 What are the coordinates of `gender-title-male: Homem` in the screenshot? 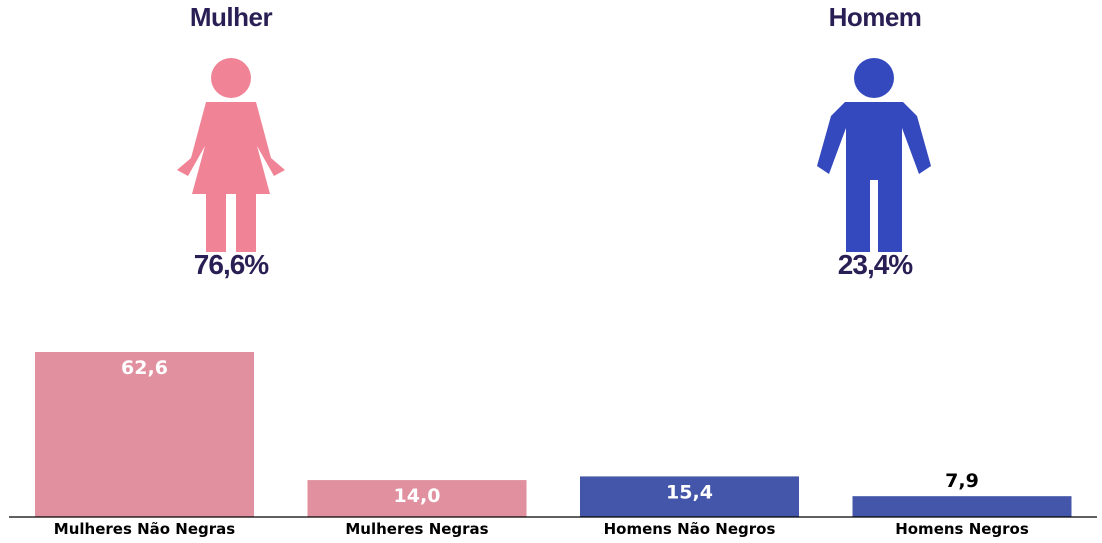 It's located at (875, 17).